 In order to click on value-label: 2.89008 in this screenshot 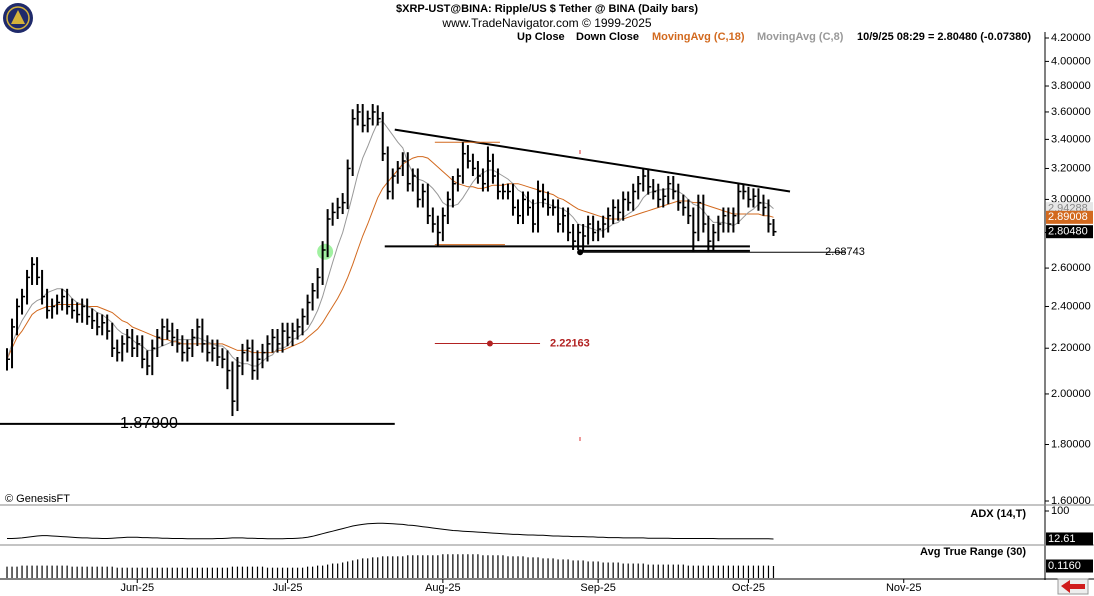, I will do `click(1068, 217)`.